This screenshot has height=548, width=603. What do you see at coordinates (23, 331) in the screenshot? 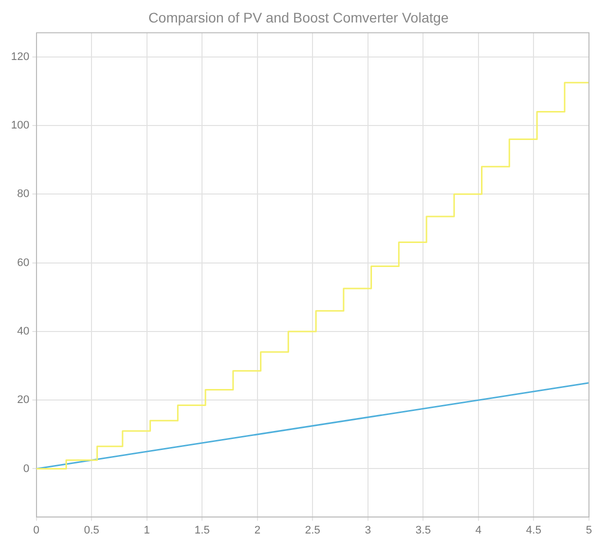
I see `y-tick-label: 40` at bounding box center [23, 331].